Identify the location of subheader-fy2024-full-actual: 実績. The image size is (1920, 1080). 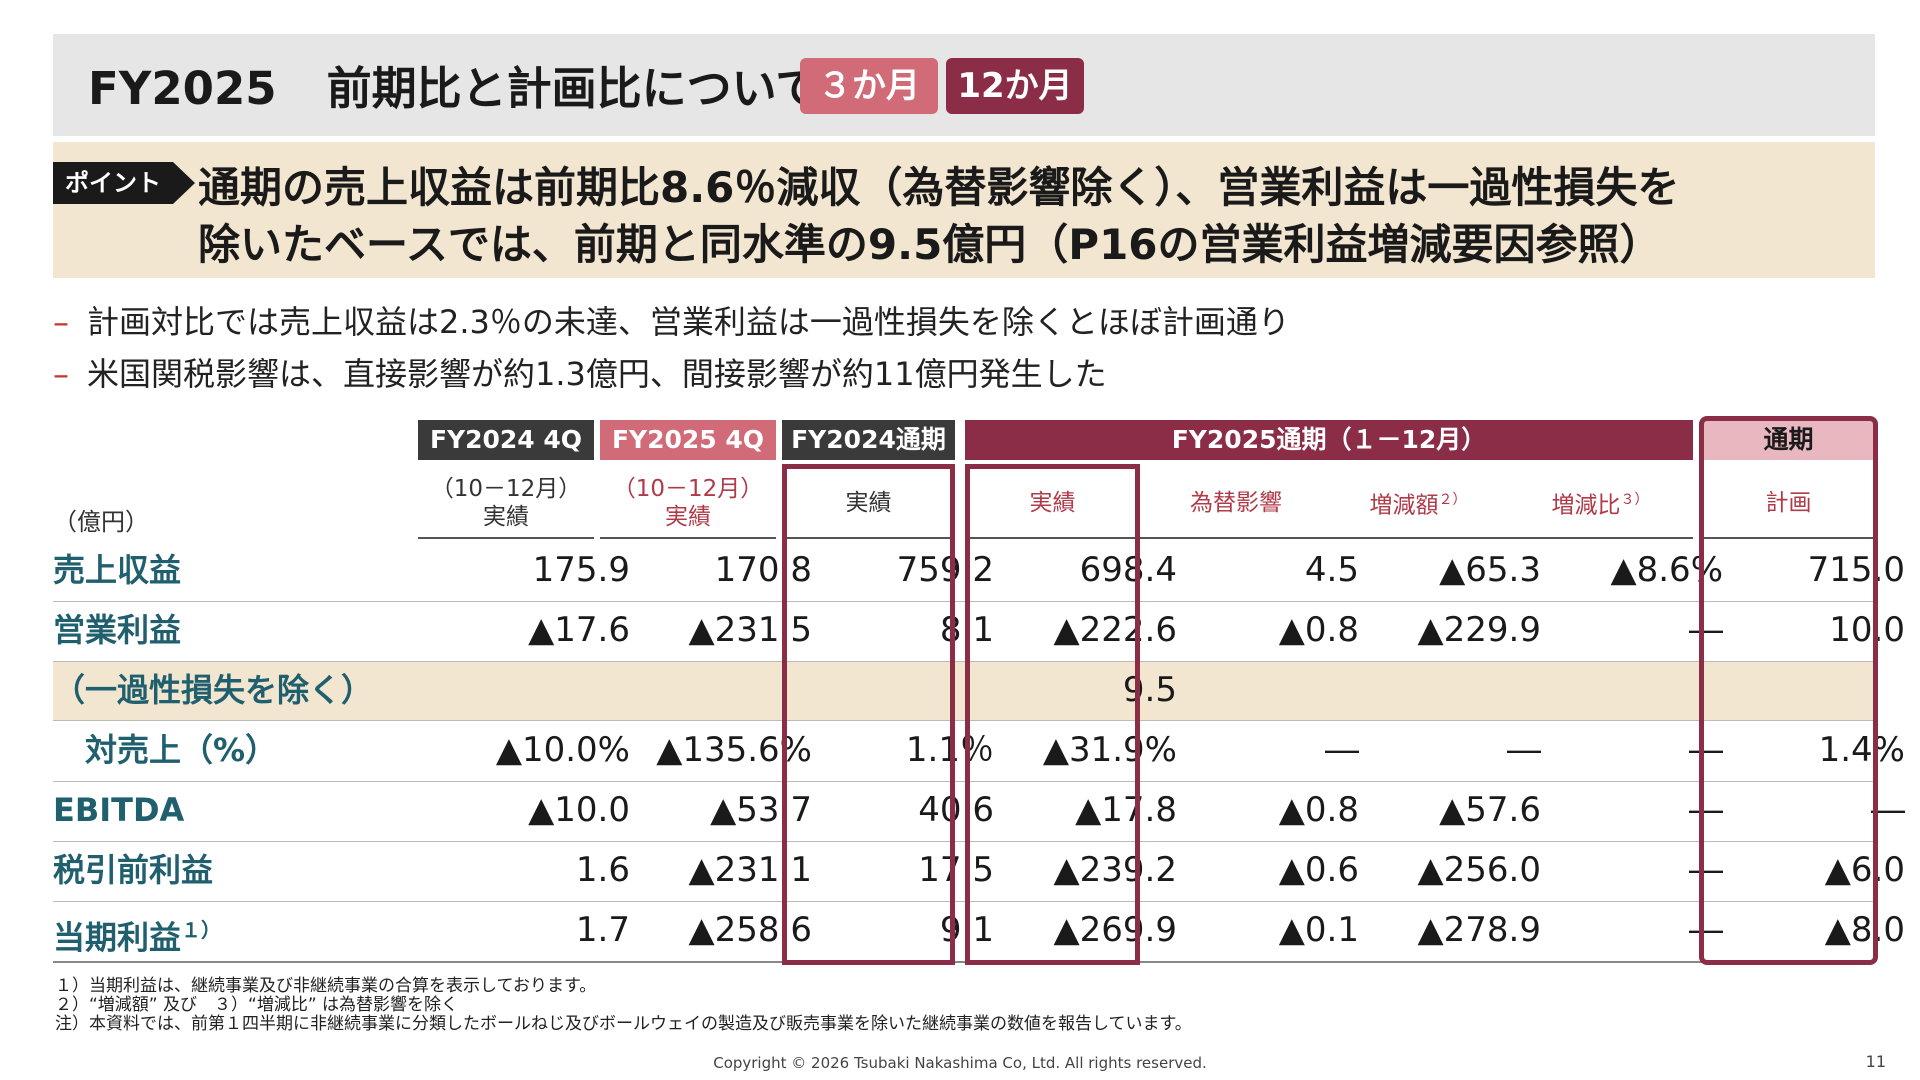
(868, 503).